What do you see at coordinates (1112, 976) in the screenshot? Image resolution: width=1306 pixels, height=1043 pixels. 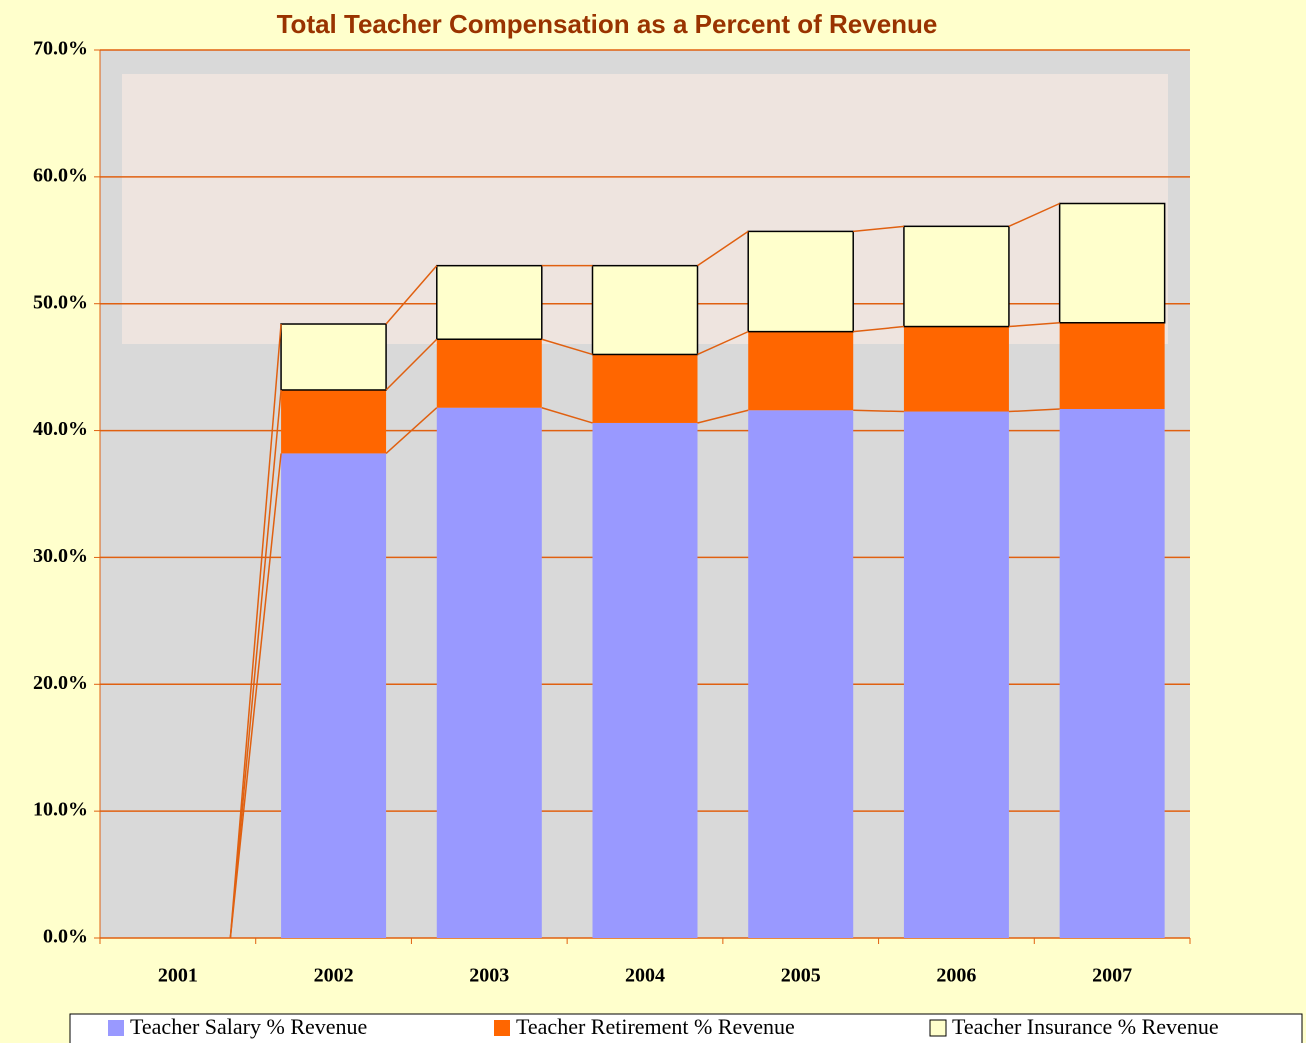 I see `x-tick-label: 2007` at bounding box center [1112, 976].